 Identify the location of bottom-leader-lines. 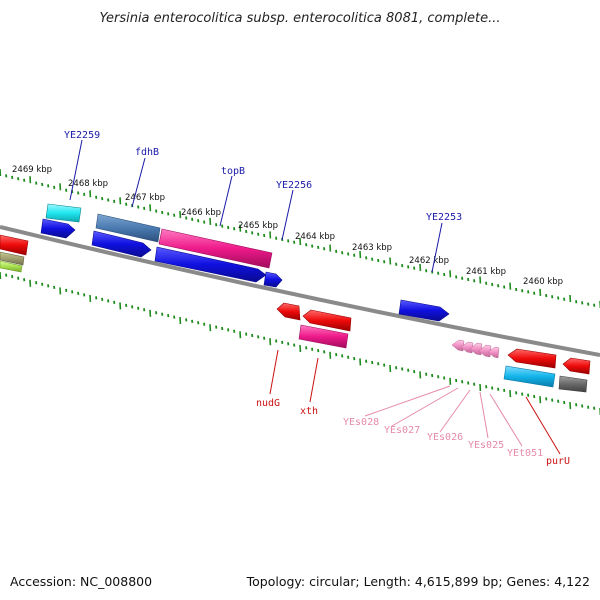
(415, 402).